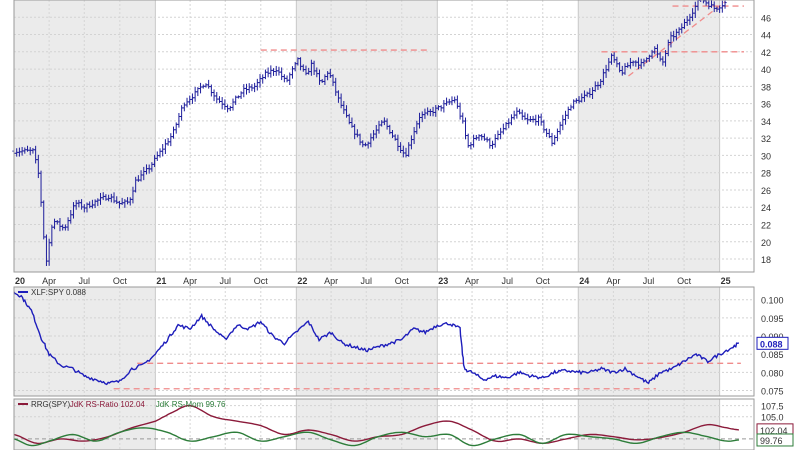 The width and height of the screenshot is (800, 455). What do you see at coordinates (772, 407) in the screenshot?
I see `rrg-y-tick-label: 107.5` at bounding box center [772, 407].